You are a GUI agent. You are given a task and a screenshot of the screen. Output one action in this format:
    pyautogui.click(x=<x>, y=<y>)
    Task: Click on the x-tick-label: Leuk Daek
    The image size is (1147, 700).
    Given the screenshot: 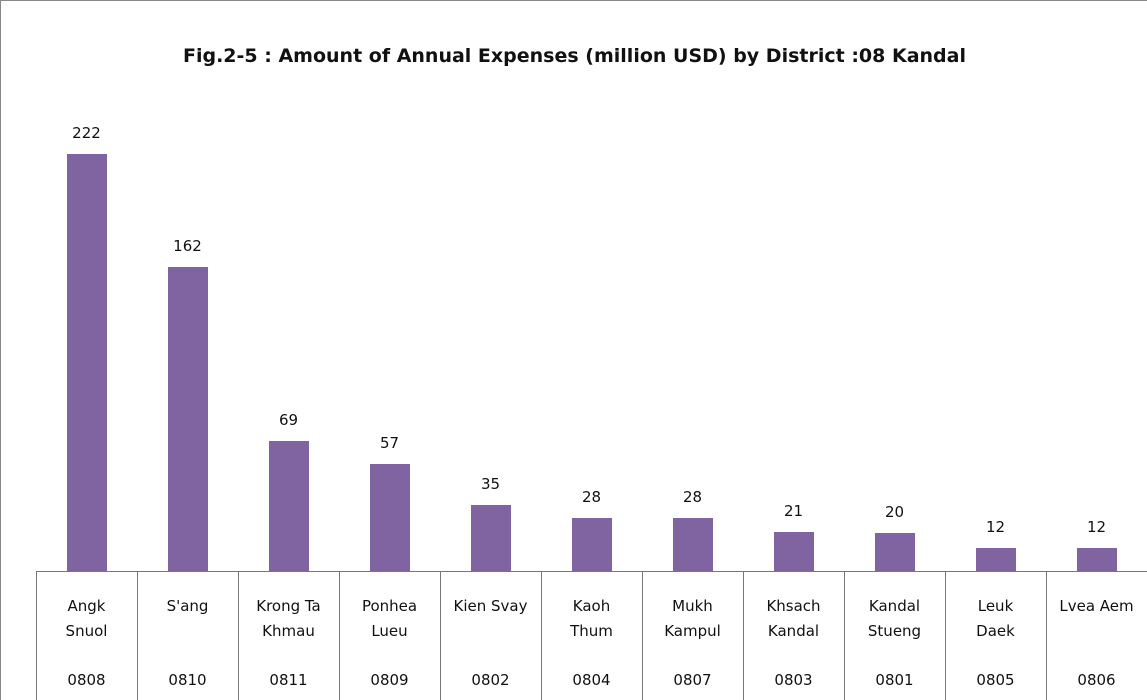 What is the action you would take?
    pyautogui.click(x=995, y=618)
    